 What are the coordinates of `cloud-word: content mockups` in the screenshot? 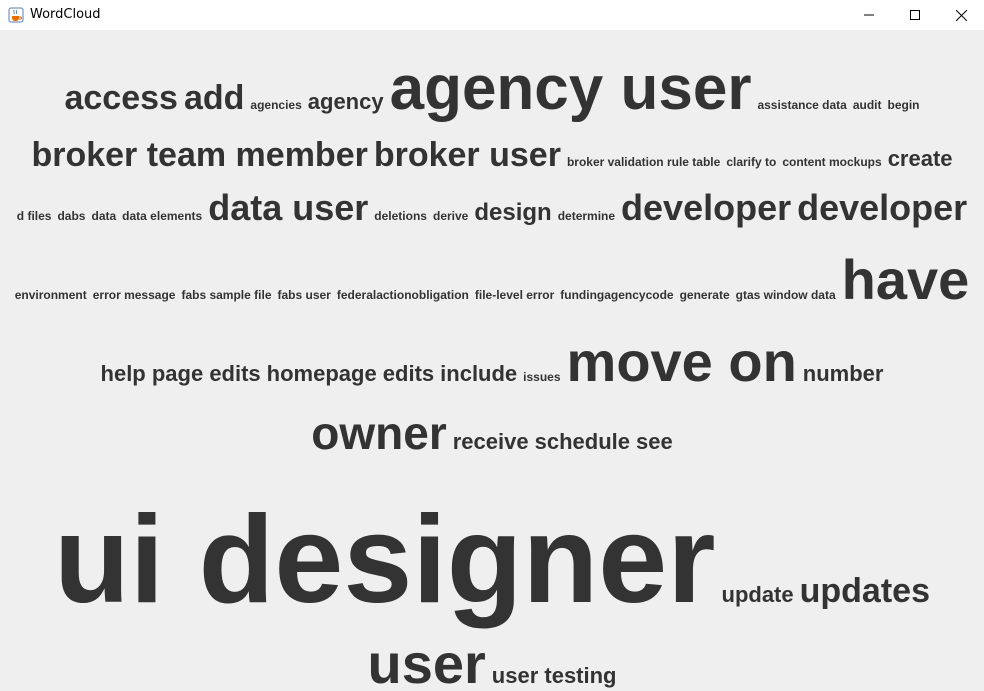 It's located at (832, 162).